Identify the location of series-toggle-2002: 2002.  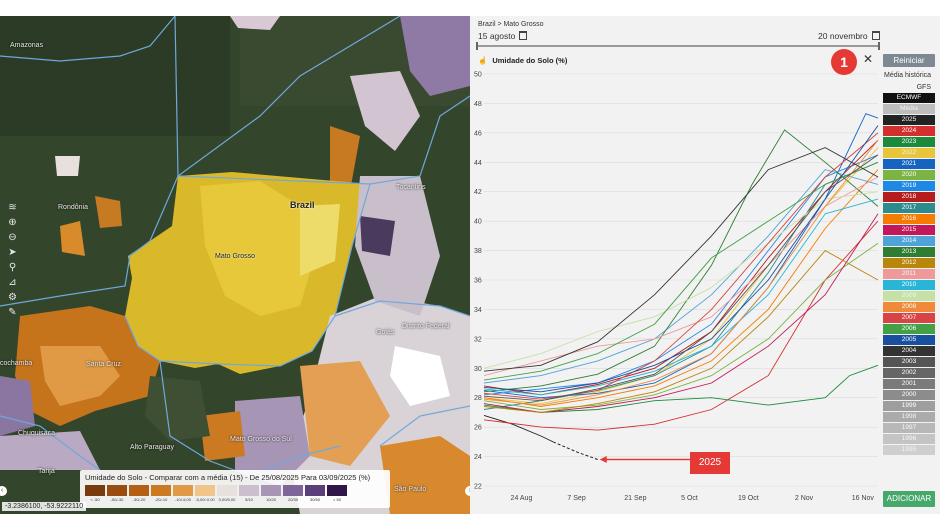
(909, 373).